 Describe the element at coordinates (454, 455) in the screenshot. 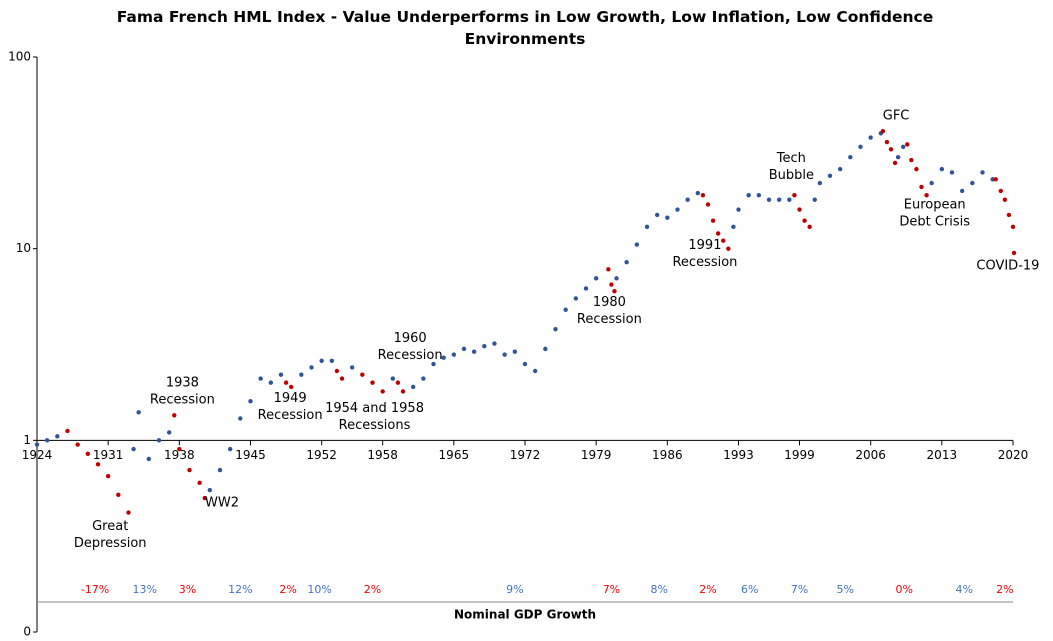

I see `x-tick-label: 1965` at that location.